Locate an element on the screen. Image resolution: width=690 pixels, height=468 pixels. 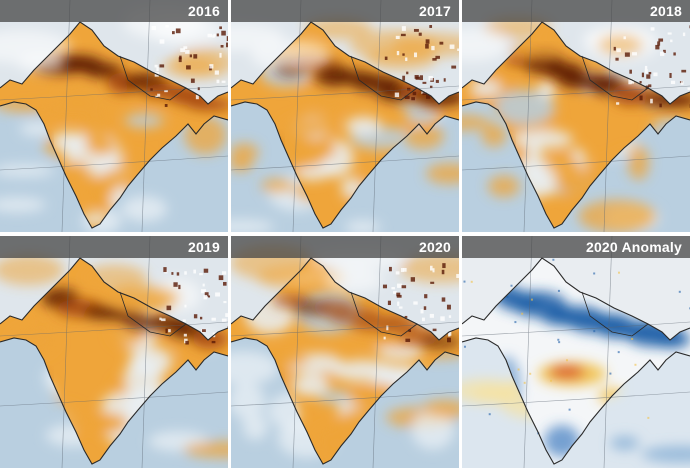
panel-title-2017: 2017 is located at coordinates (435, 11).